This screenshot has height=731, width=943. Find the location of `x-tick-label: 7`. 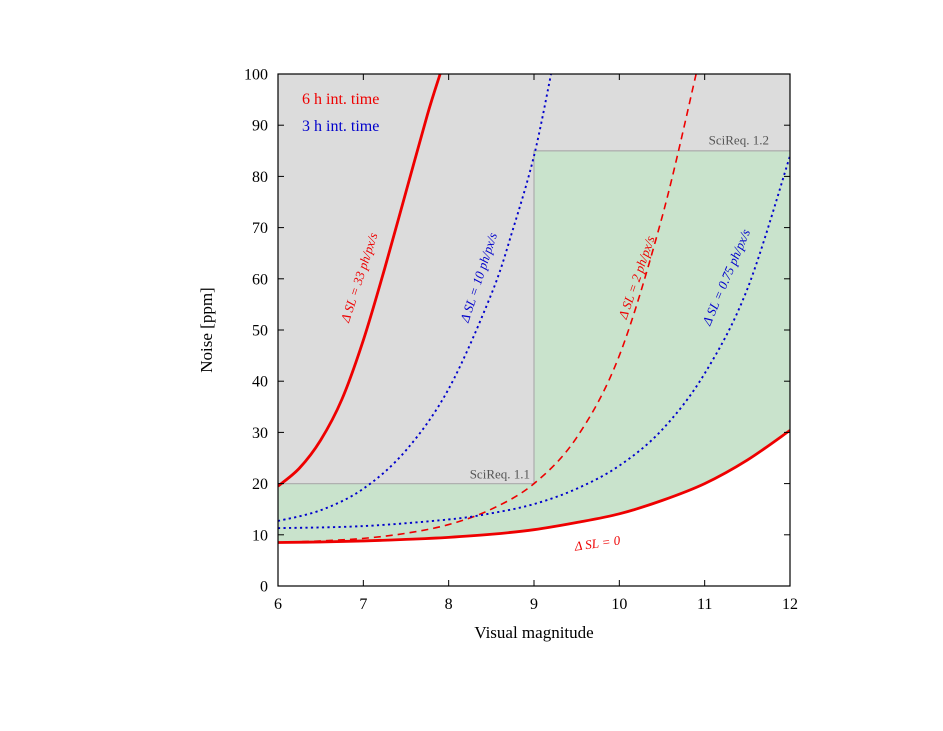

x-tick-label: 7 is located at coordinates (363, 604).